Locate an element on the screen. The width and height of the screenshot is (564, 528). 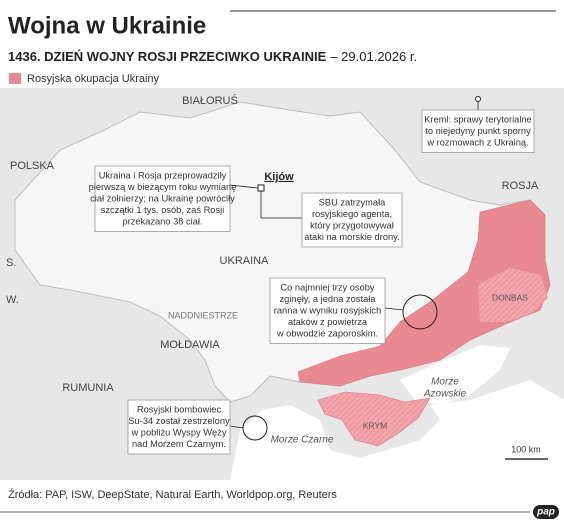
callout-text: to niejedyny punkt sporny is located at coordinates (478, 131).